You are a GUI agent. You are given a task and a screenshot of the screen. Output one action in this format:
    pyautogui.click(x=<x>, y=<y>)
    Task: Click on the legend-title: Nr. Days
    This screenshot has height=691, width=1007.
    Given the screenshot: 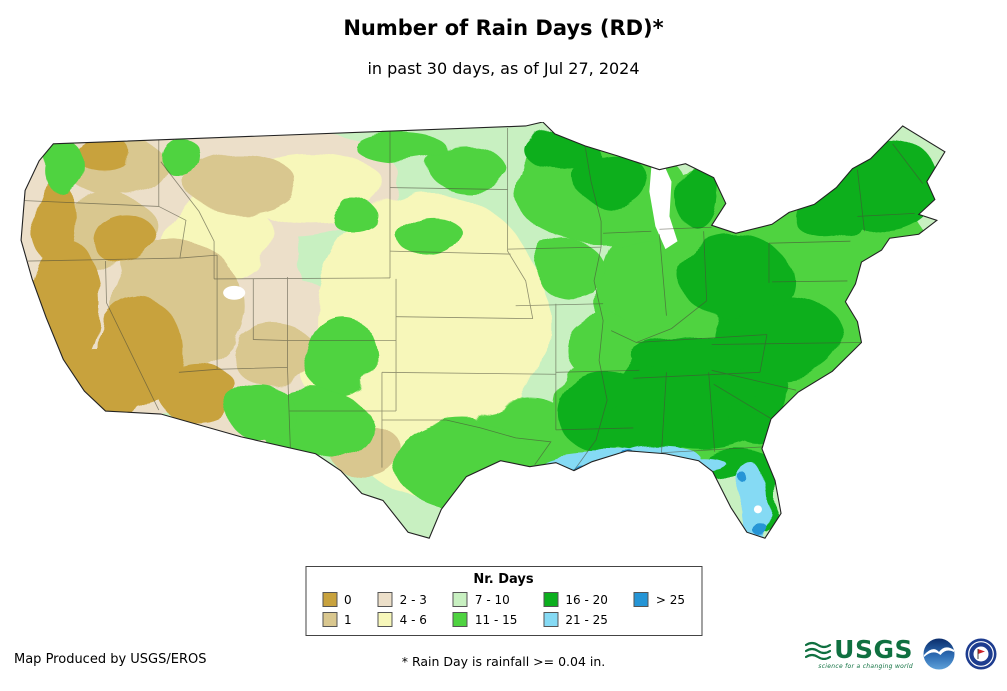 What is the action you would take?
    pyautogui.click(x=503, y=579)
    